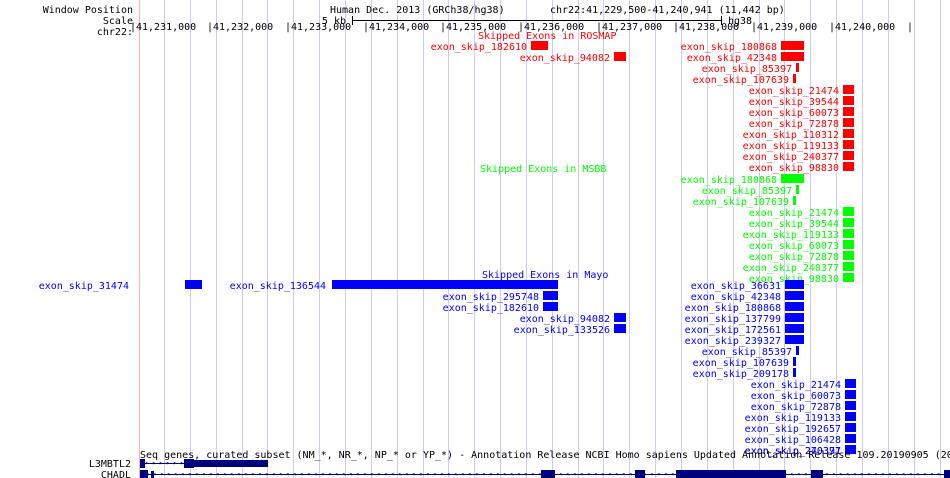 The width and height of the screenshot is (950, 478). Describe the element at coordinates (478, 47) in the screenshot. I see `feature-label: exon_skip_182610` at that location.